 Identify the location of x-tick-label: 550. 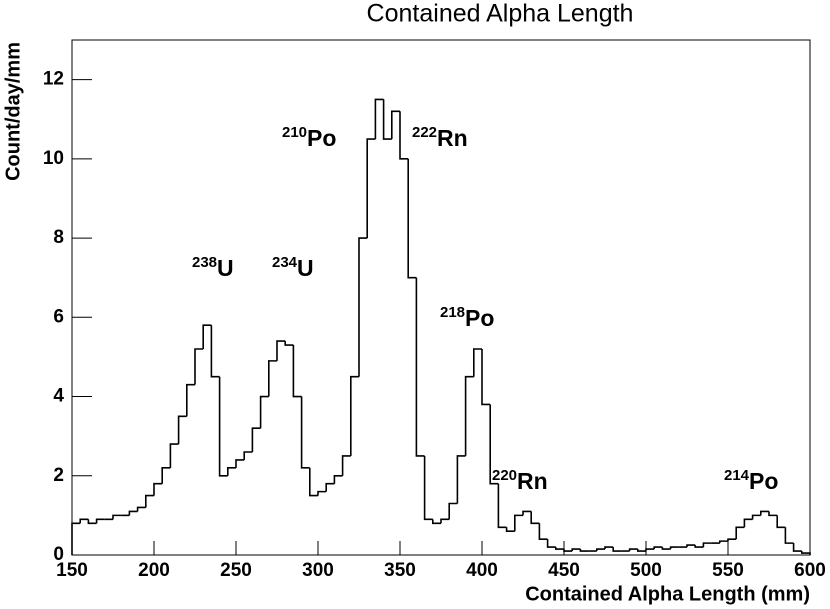
(728, 570).